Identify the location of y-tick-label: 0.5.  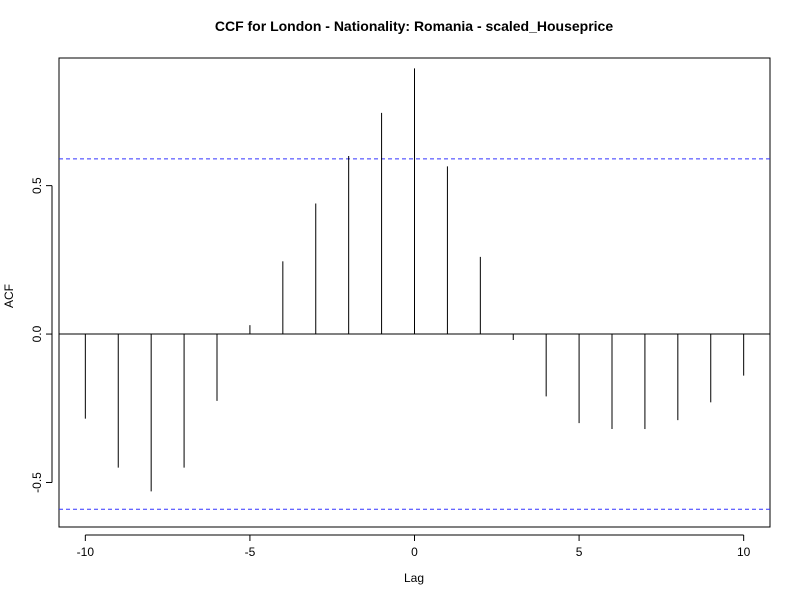
(37, 185).